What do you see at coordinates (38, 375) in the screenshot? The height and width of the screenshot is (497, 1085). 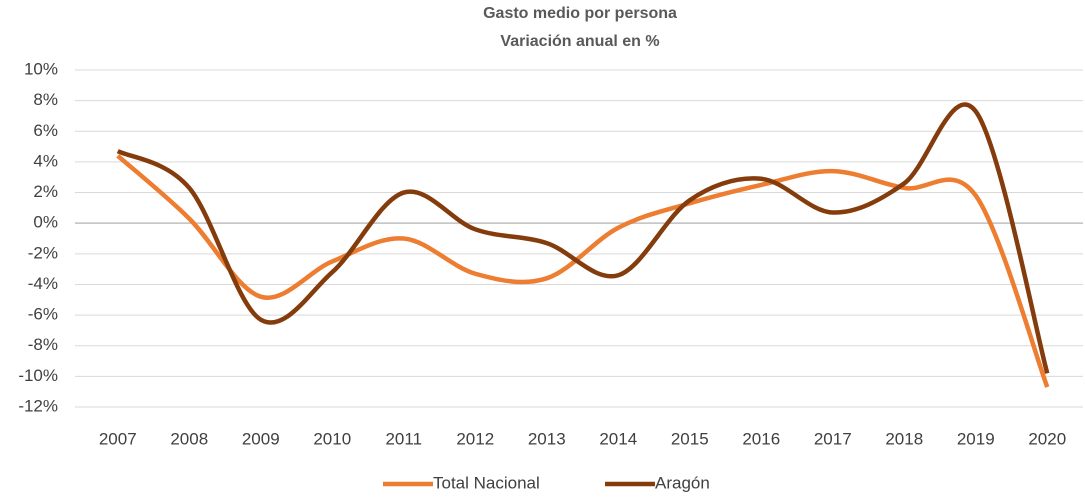 I see `y-tick-label: -10%` at bounding box center [38, 375].